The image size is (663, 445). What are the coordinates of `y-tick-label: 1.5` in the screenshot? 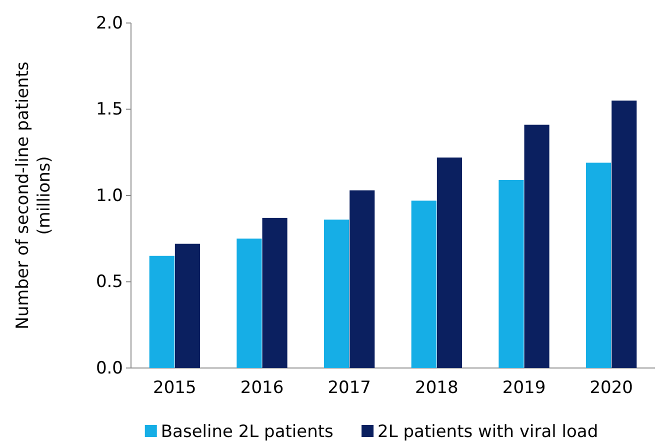 It's located at (109, 110).